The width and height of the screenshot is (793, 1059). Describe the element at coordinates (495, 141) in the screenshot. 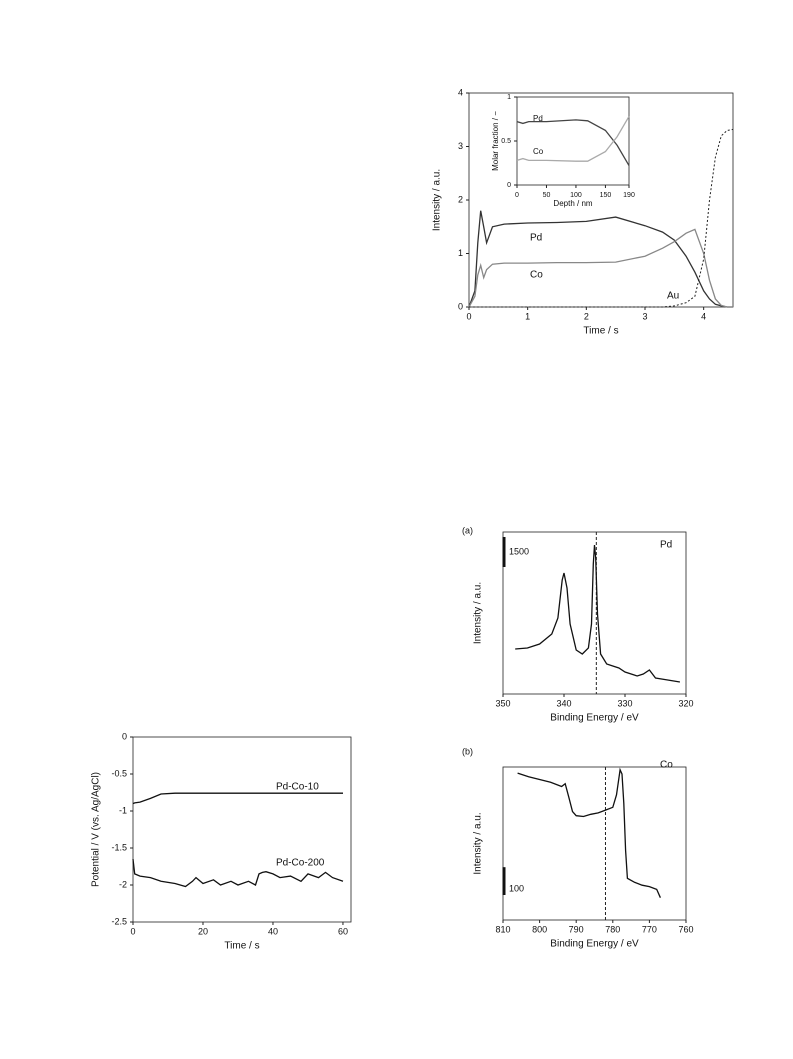

I see `y-axis-label: Molar fraction / −` at that location.